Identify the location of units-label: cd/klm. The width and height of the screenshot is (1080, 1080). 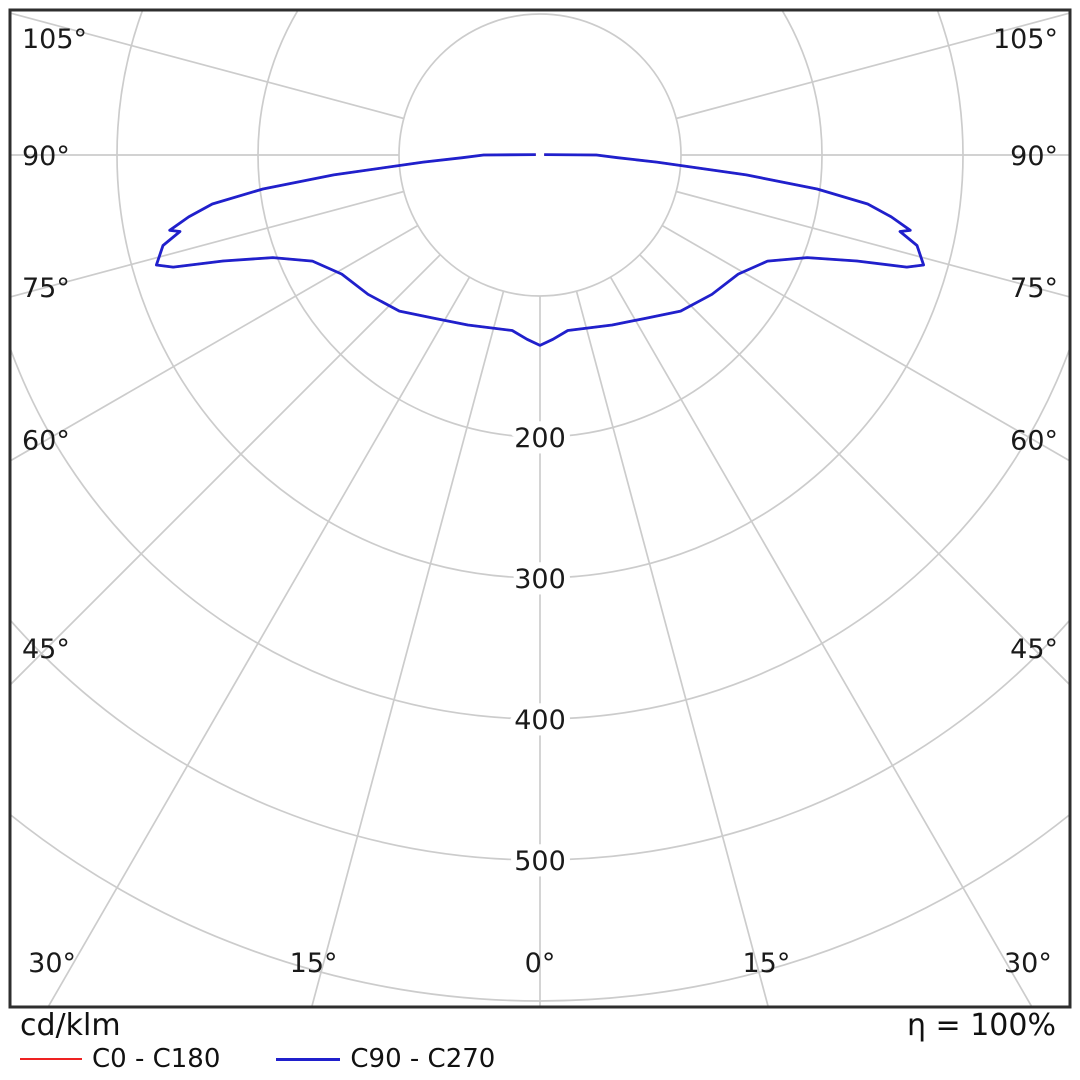
(70, 1025).